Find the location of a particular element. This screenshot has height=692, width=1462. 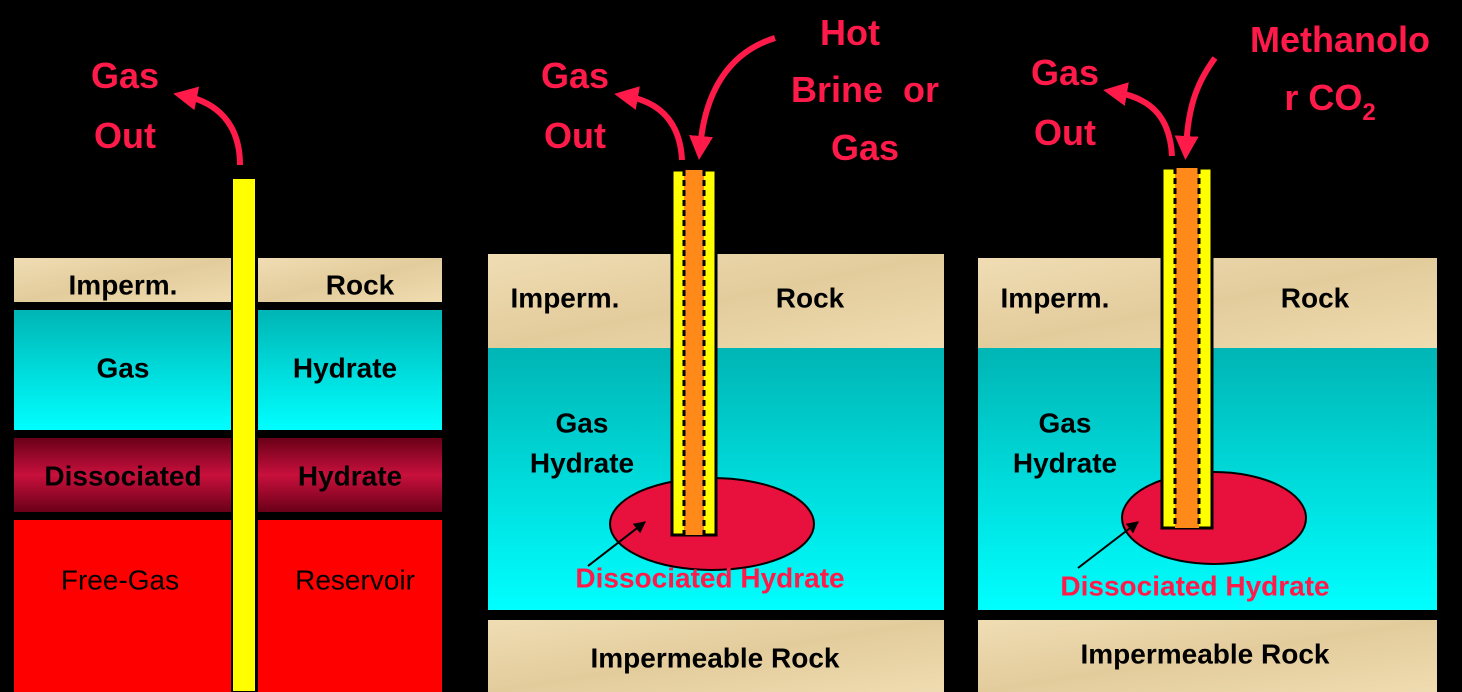

inflow-label: Gas is located at coordinates (865, 147).